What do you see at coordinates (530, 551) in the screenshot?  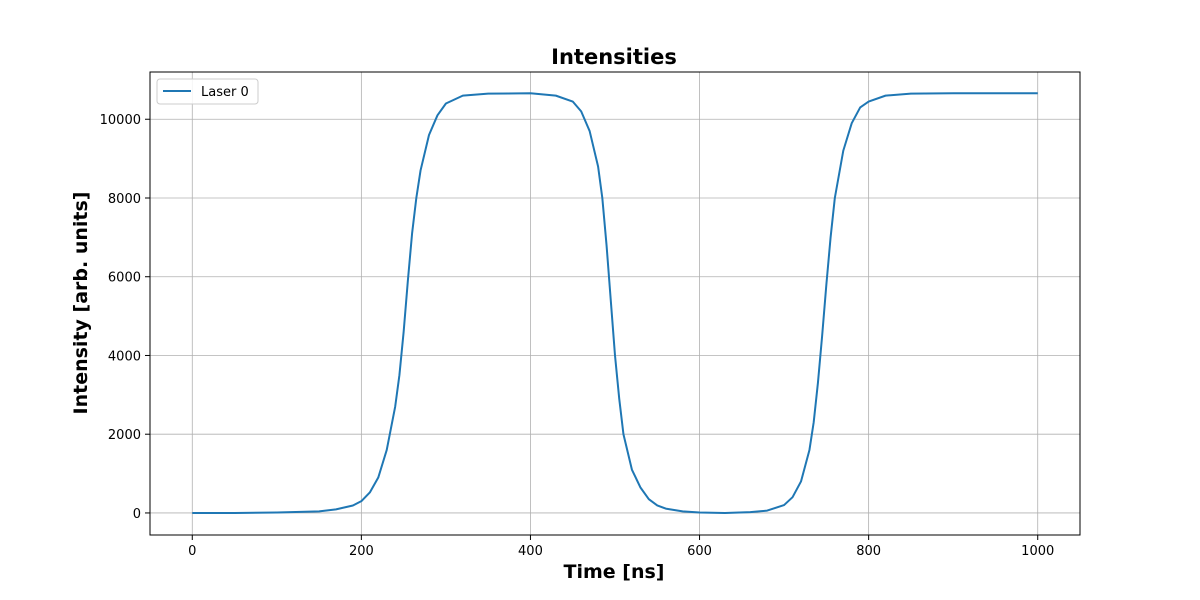 I see `x-tick-label: 400` at bounding box center [530, 551].